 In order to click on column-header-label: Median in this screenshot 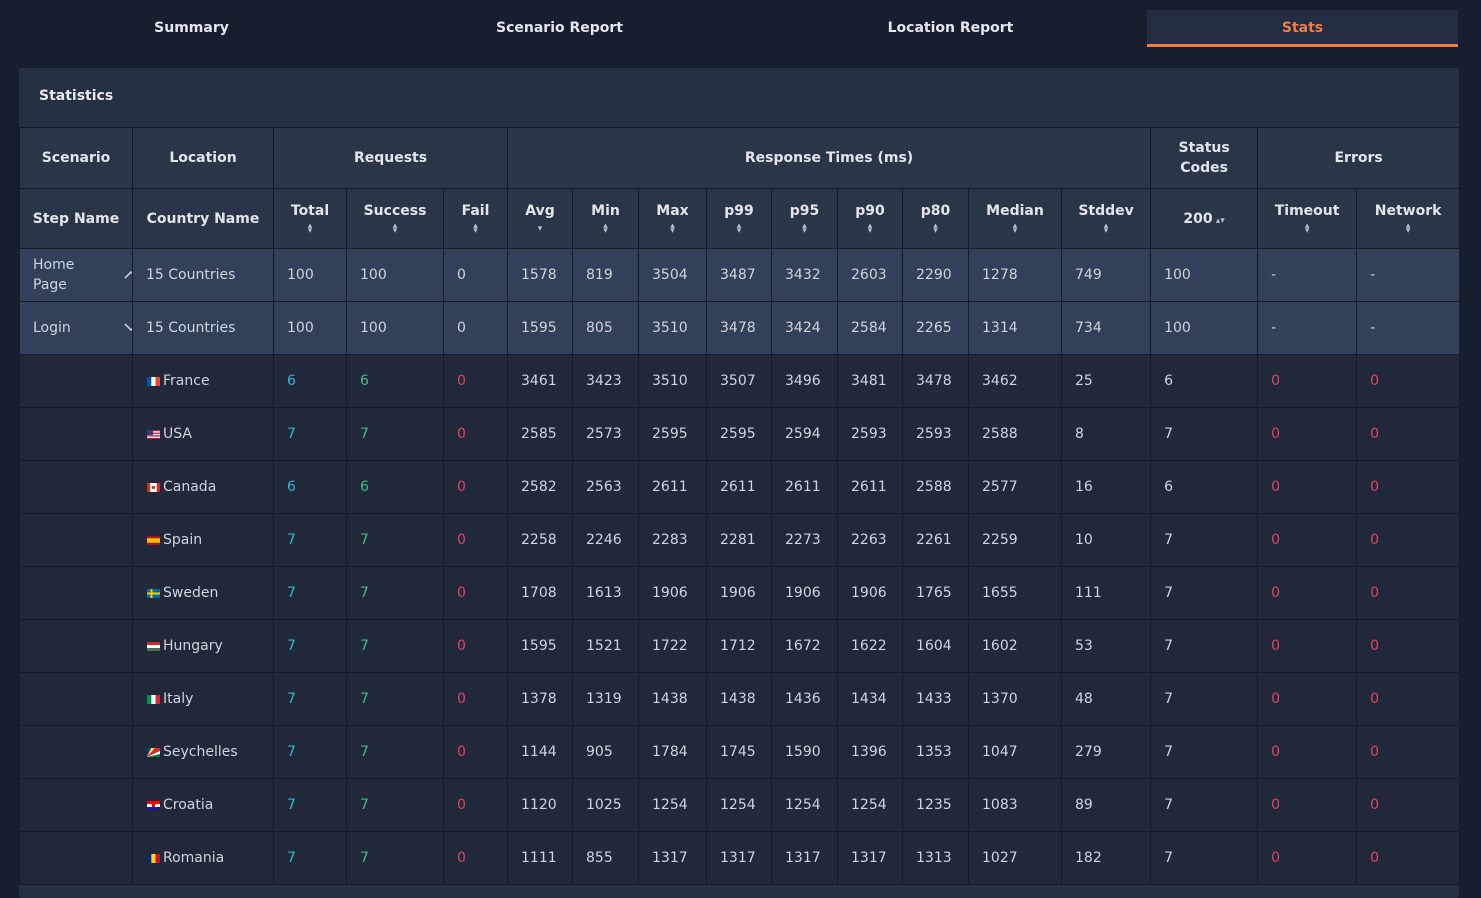, I will do `click(1015, 211)`.